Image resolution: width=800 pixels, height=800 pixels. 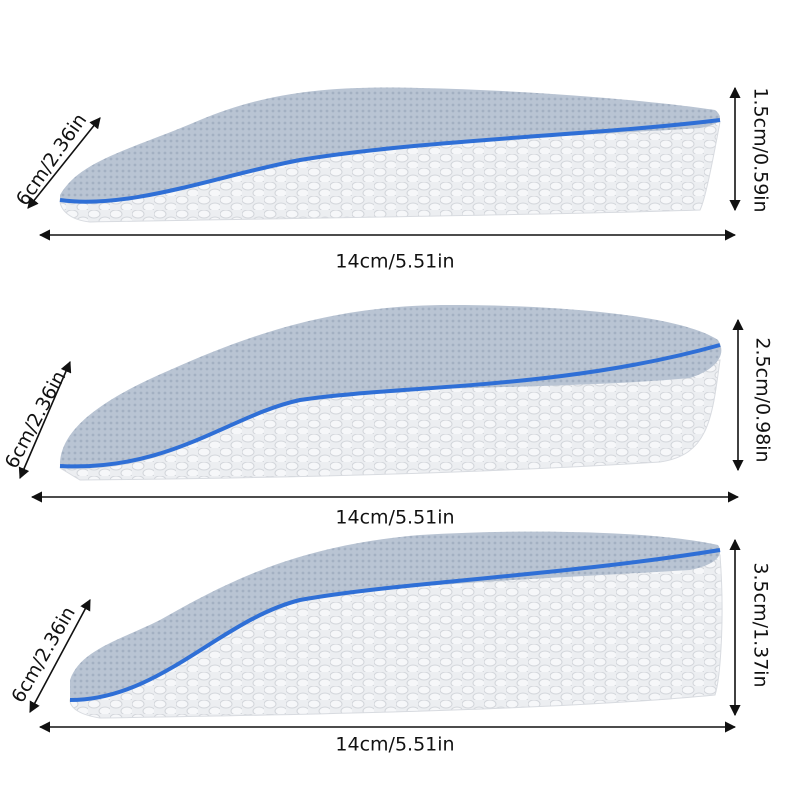 What do you see at coordinates (390, 155) in the screenshot?
I see `insole` at bounding box center [390, 155].